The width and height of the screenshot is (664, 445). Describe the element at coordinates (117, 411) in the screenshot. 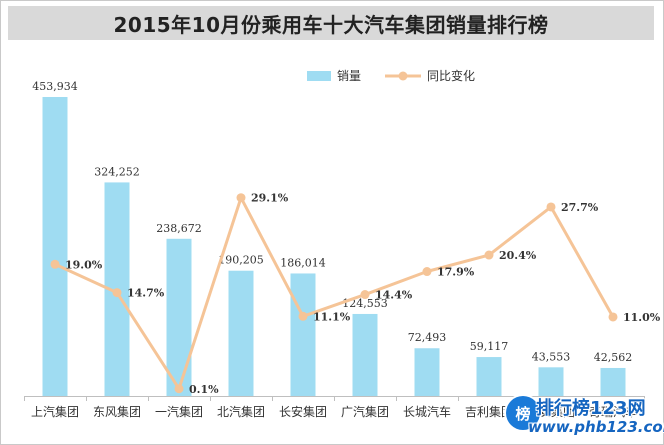

I see `category-label-2: 东风集团` at that location.